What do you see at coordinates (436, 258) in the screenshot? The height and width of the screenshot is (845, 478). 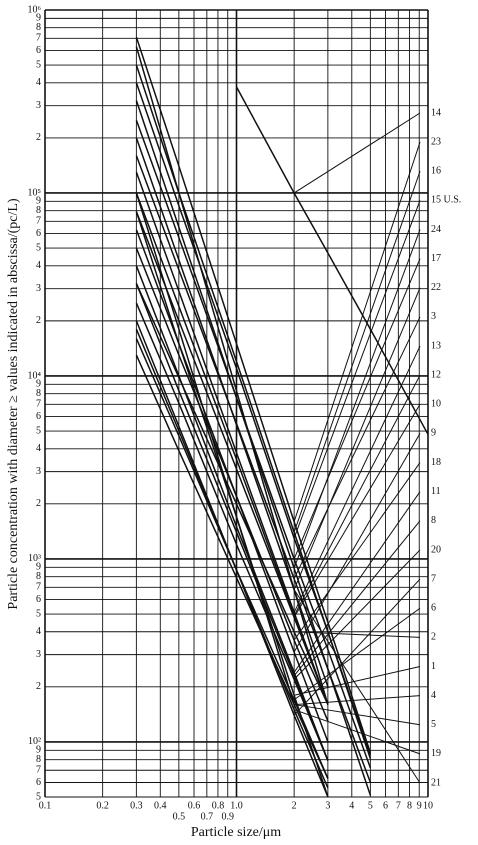 I see `series-label: 17` at bounding box center [436, 258].